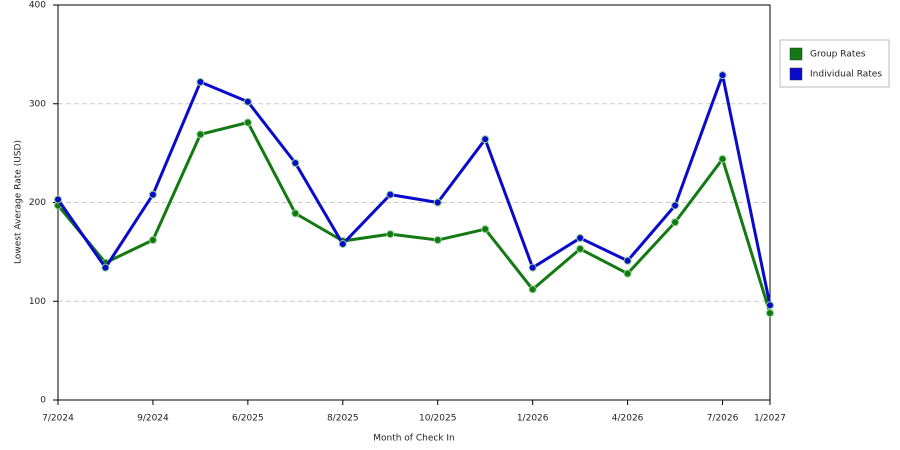  Describe the element at coordinates (153, 419) in the screenshot. I see `x-tick-label: 9/2024` at that location.